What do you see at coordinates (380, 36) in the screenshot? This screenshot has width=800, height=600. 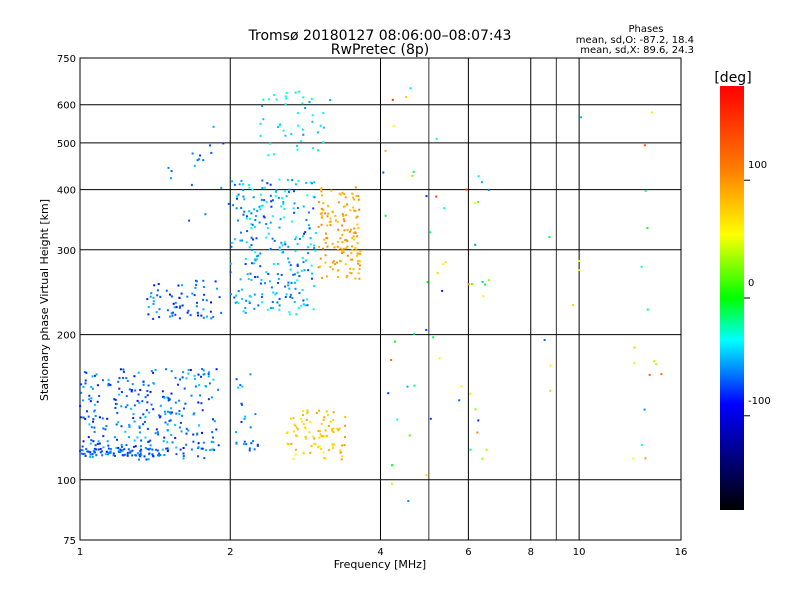 I see `chart-title: Tromsø 20180127 08:06:00–08:07:43` at bounding box center [380, 36].